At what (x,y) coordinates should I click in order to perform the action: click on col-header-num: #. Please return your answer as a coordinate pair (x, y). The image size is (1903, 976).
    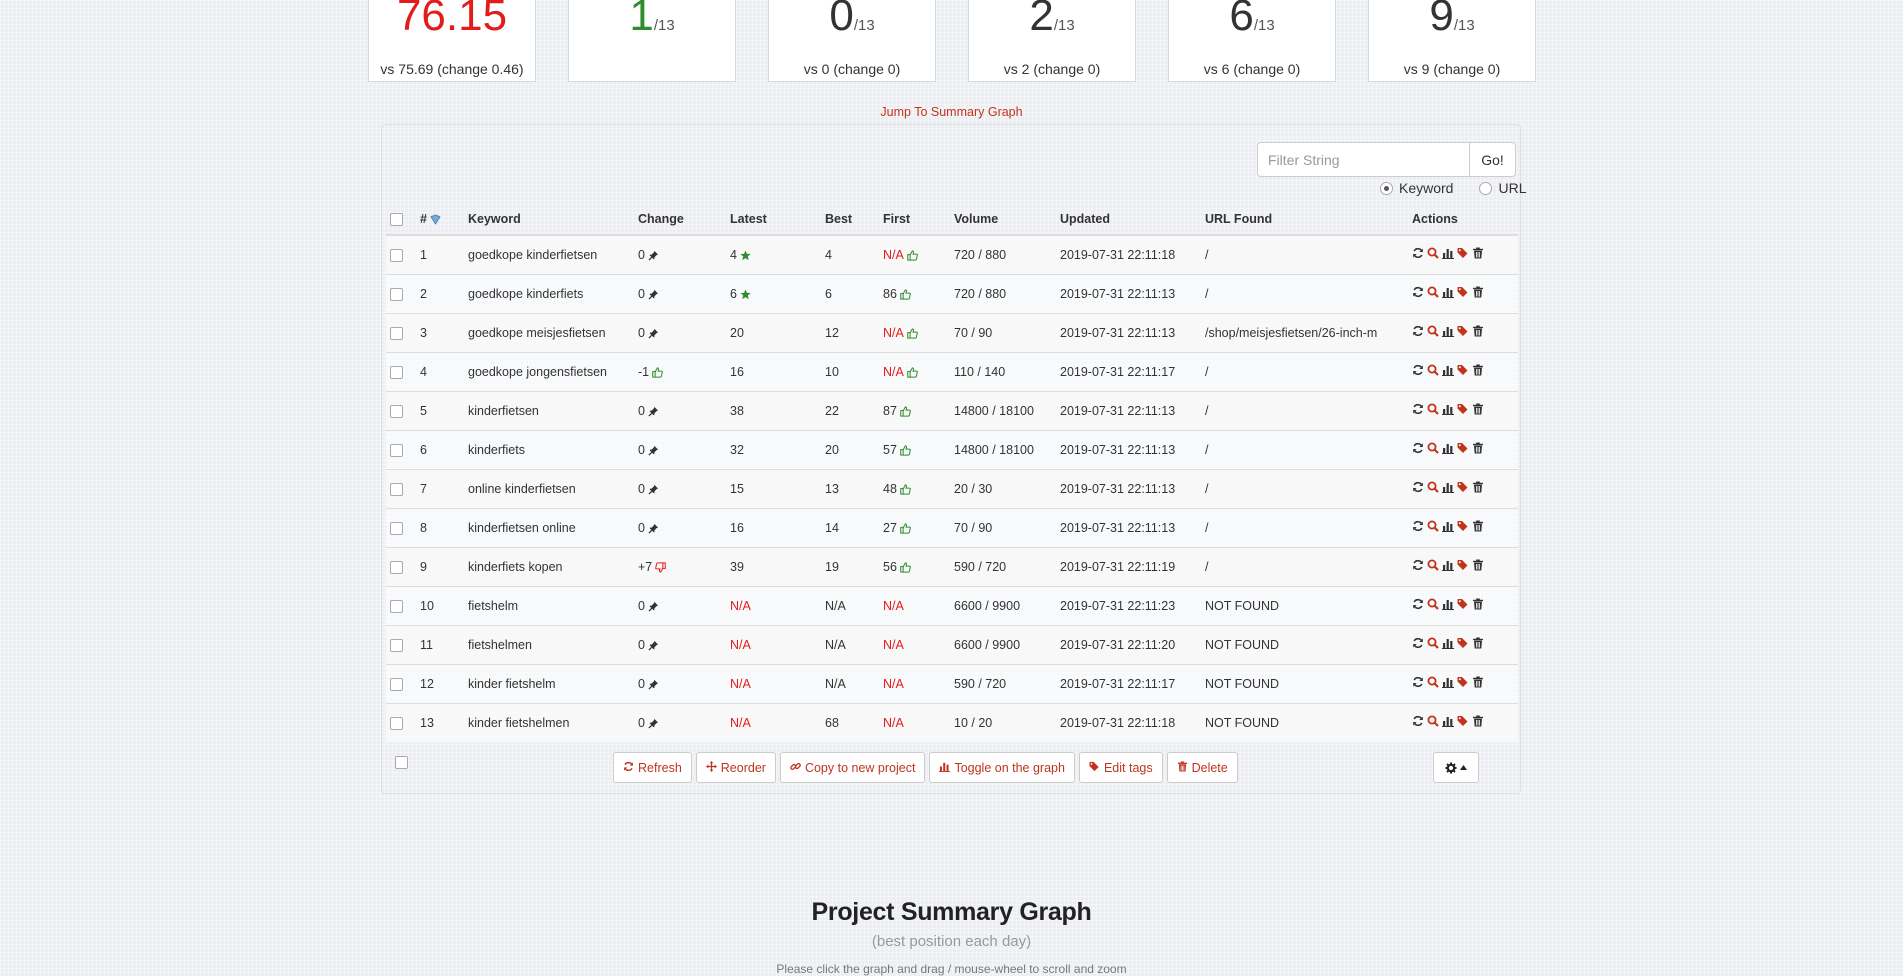
    Looking at the image, I should click on (423, 218).